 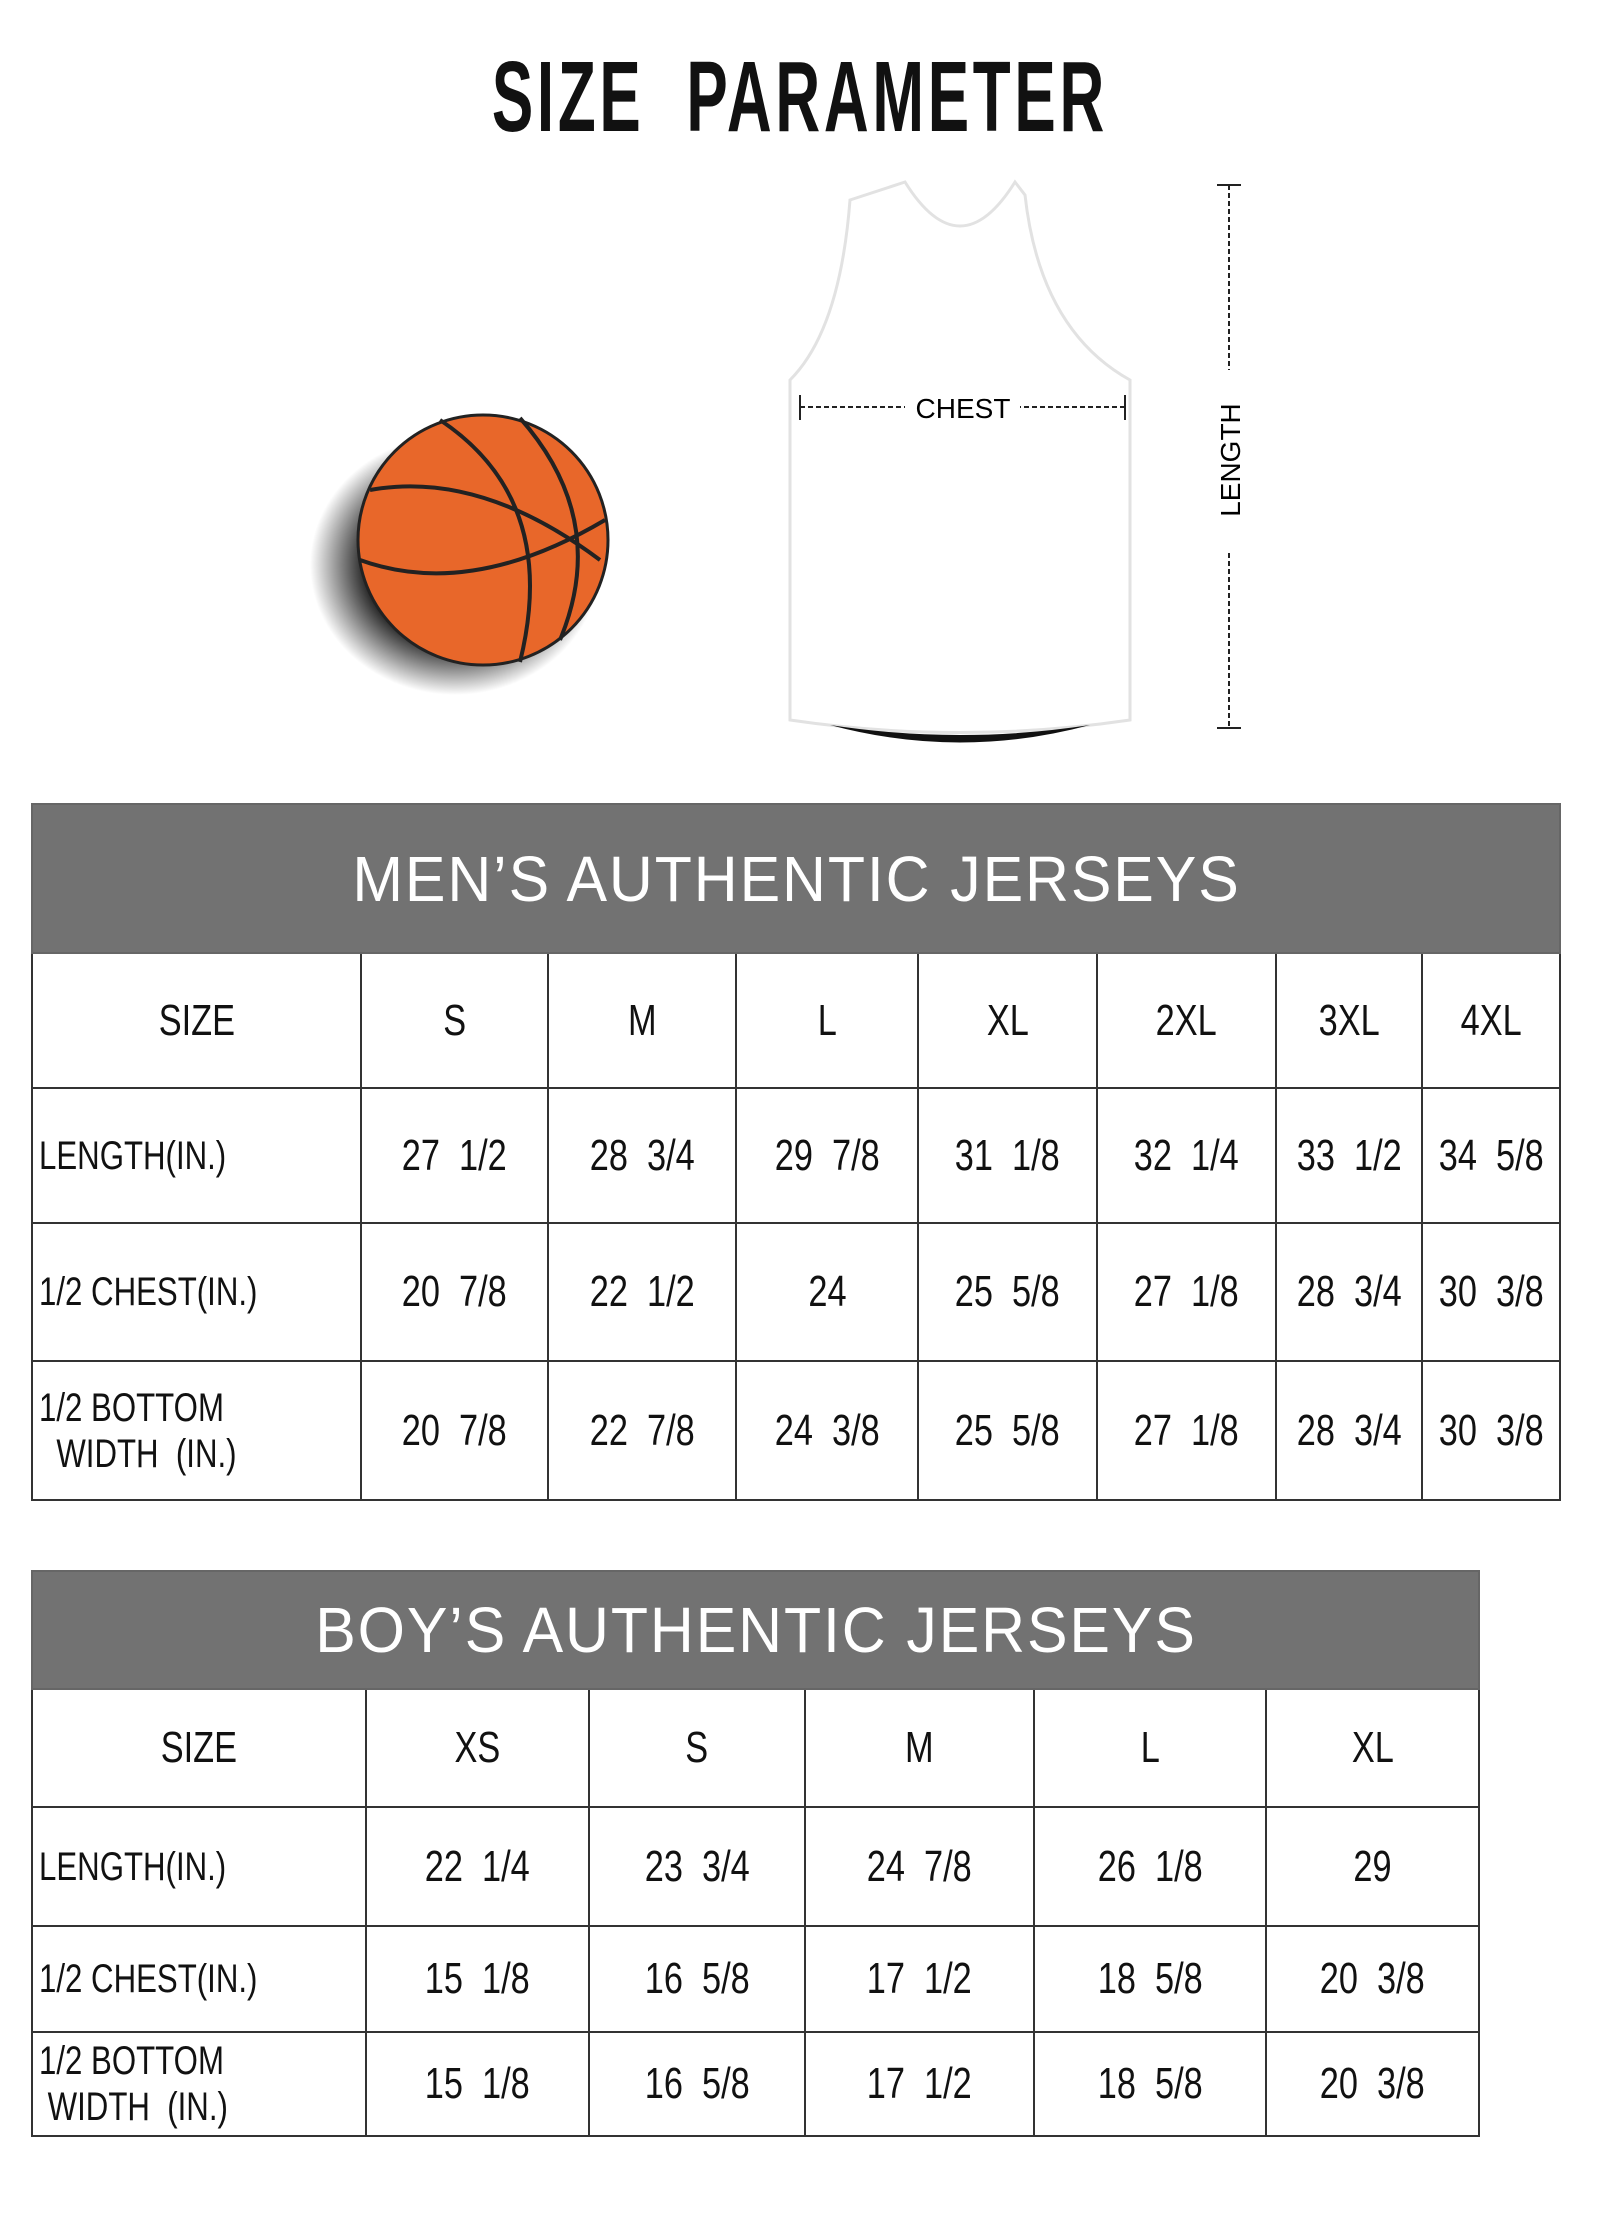 What do you see at coordinates (1491, 1155) in the screenshot?
I see `measurement-cell: 34 5/8` at bounding box center [1491, 1155].